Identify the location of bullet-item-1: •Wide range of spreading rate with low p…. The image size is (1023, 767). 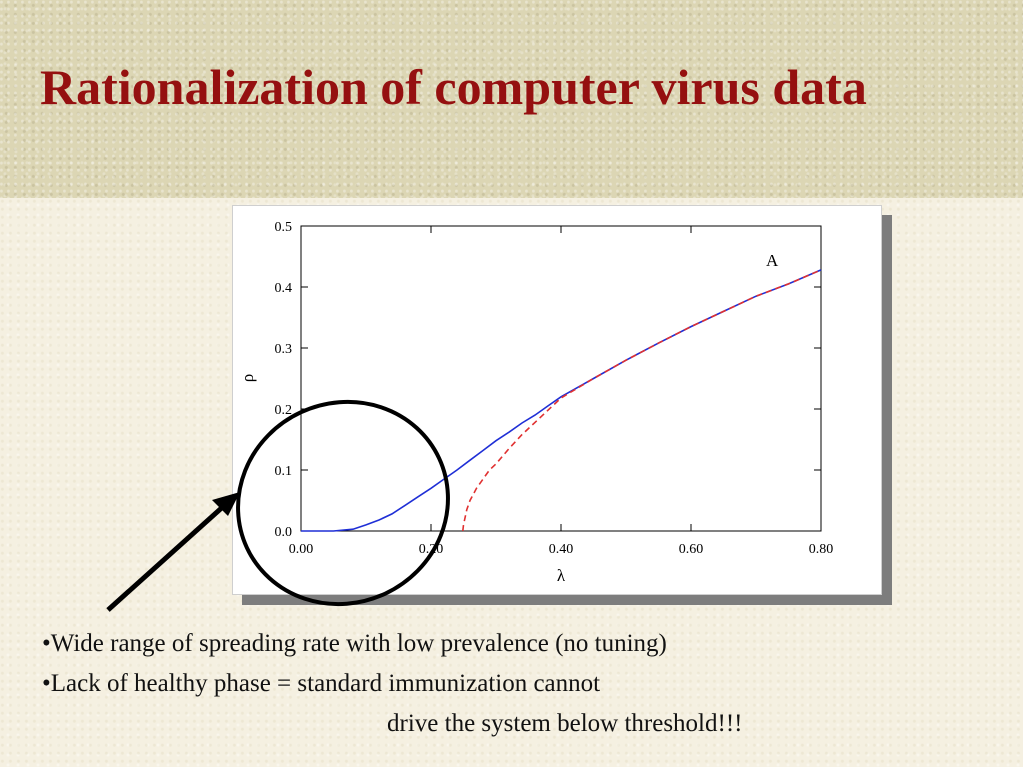
(354, 643).